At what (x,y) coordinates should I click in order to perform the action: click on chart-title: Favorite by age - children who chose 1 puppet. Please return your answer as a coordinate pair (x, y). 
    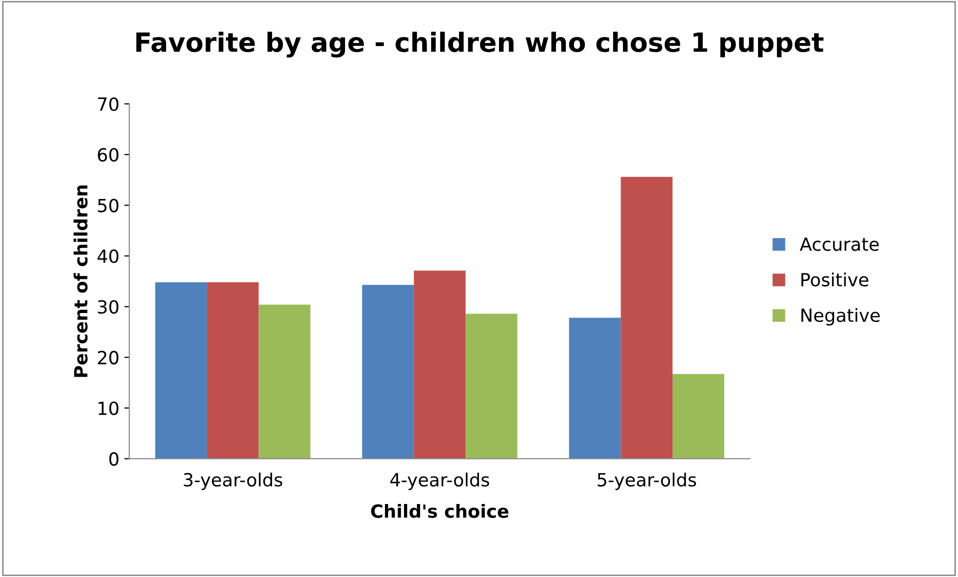
    Looking at the image, I should click on (480, 45).